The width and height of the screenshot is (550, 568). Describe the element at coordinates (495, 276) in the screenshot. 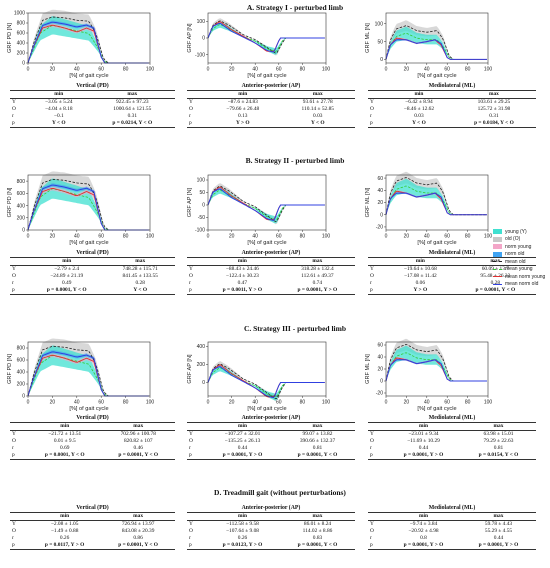

I see `table-cell: 95.48 ± 26.33` at that location.